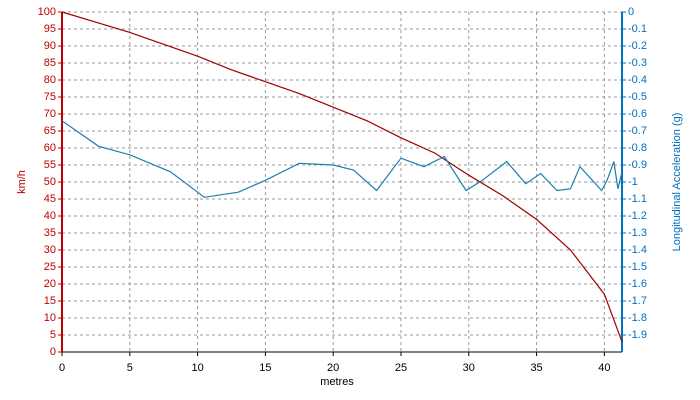 This screenshot has height=400, width=700. I want to click on y2-tick-label: -1.6, so click(637, 284).